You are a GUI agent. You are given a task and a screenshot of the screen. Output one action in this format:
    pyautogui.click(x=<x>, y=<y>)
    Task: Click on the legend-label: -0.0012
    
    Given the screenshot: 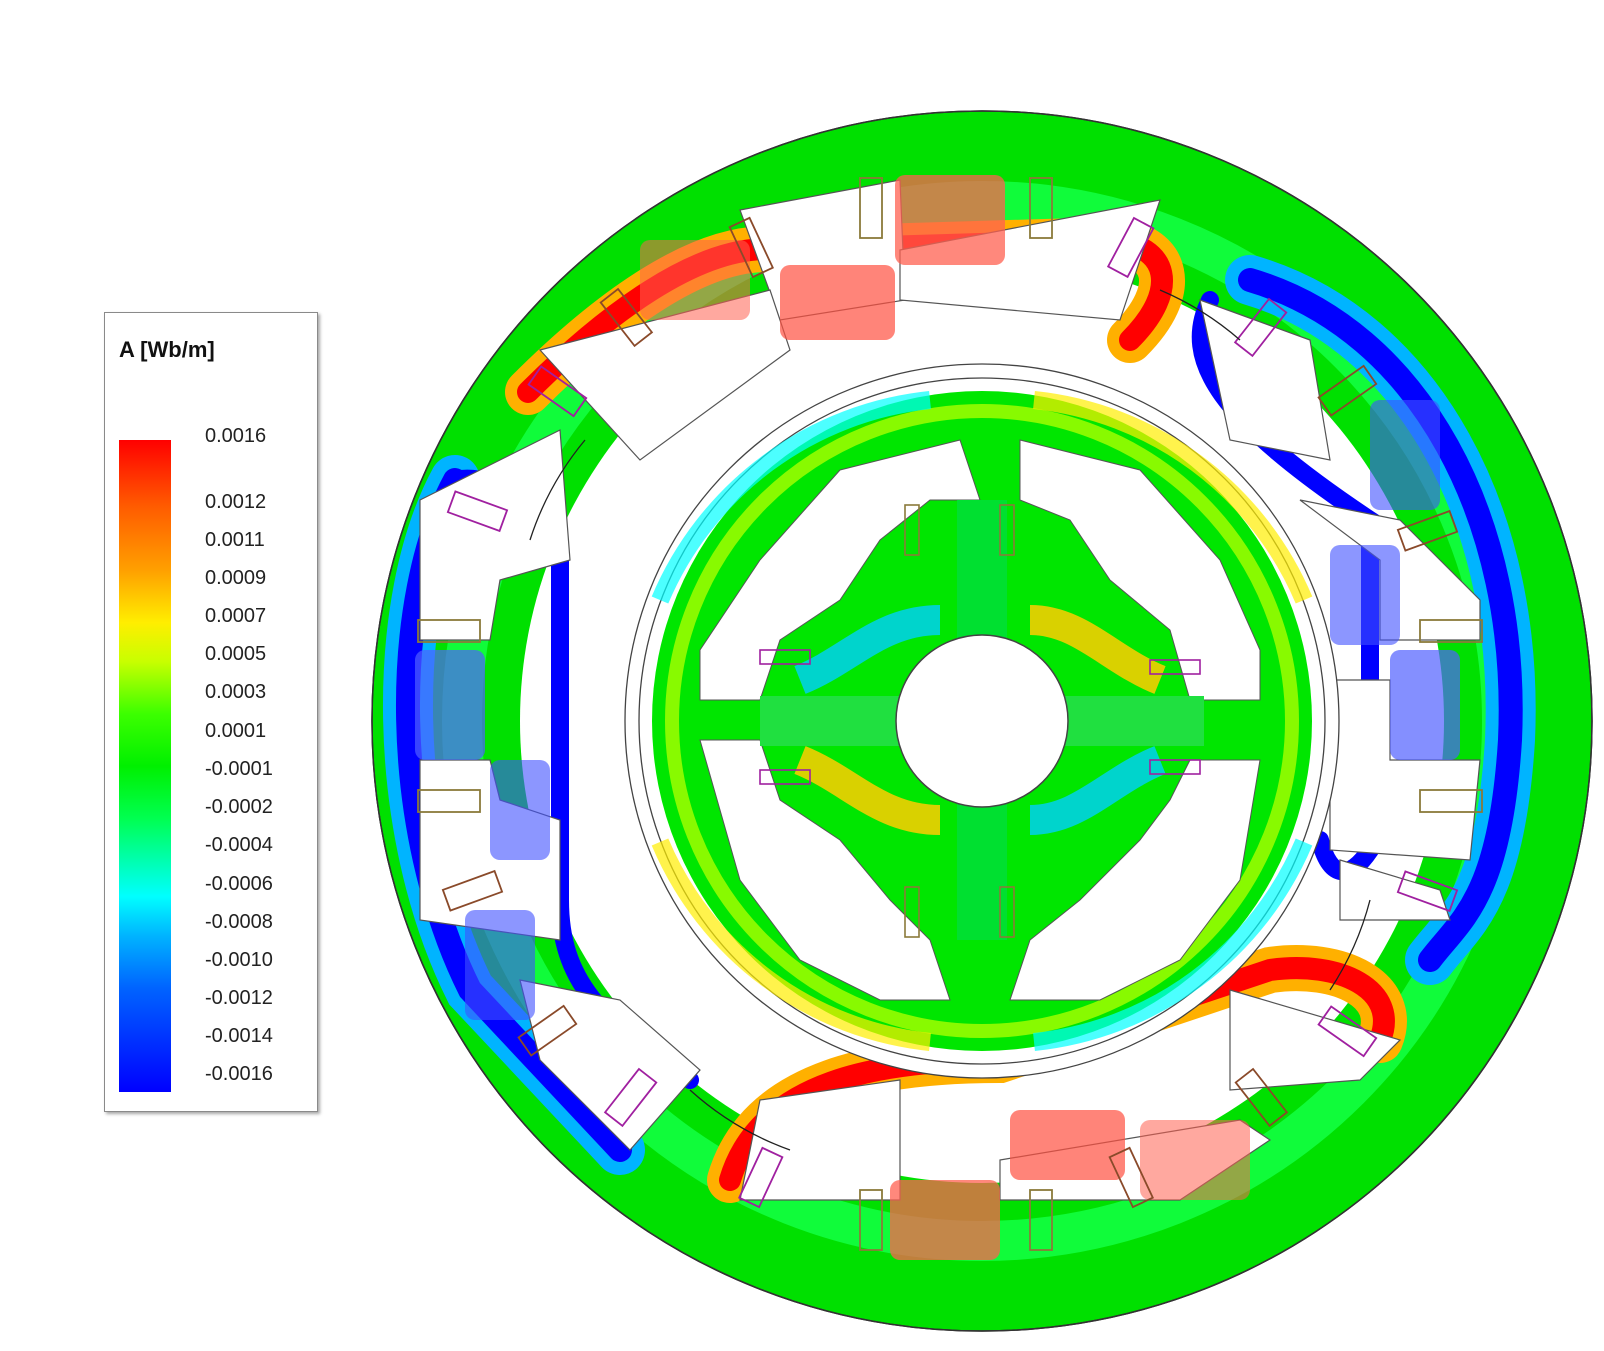 What is the action you would take?
    pyautogui.click(x=239, y=998)
    